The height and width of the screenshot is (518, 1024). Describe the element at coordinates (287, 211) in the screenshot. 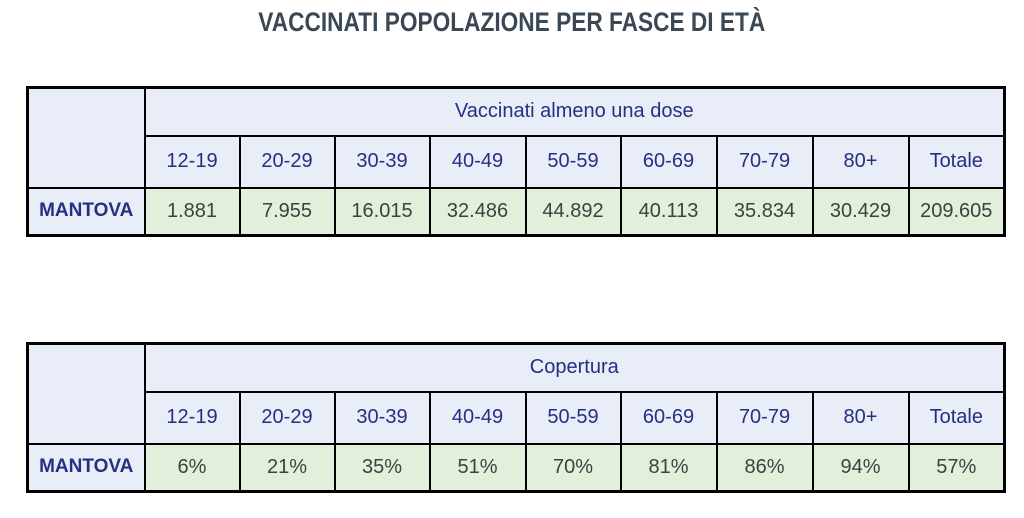

I see `value-cell: 7.955` at that location.